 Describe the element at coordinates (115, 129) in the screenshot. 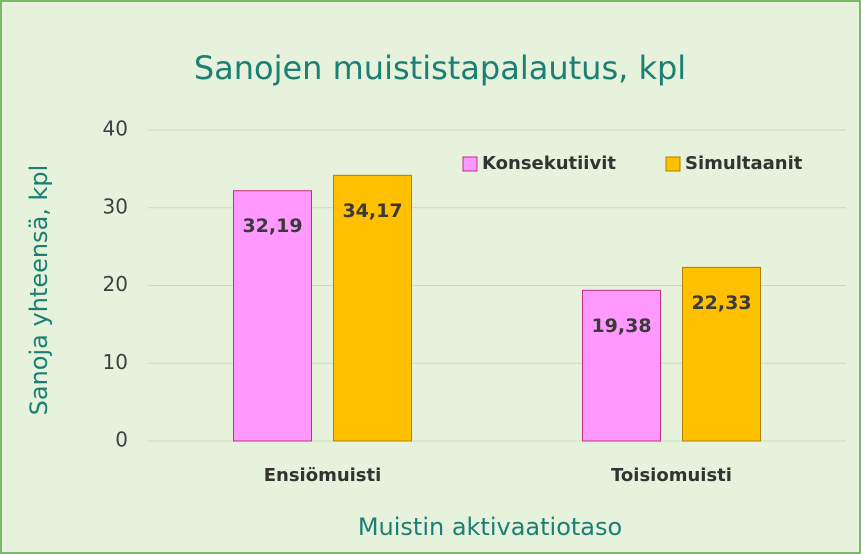

I see `y-tick-label: 40` at that location.